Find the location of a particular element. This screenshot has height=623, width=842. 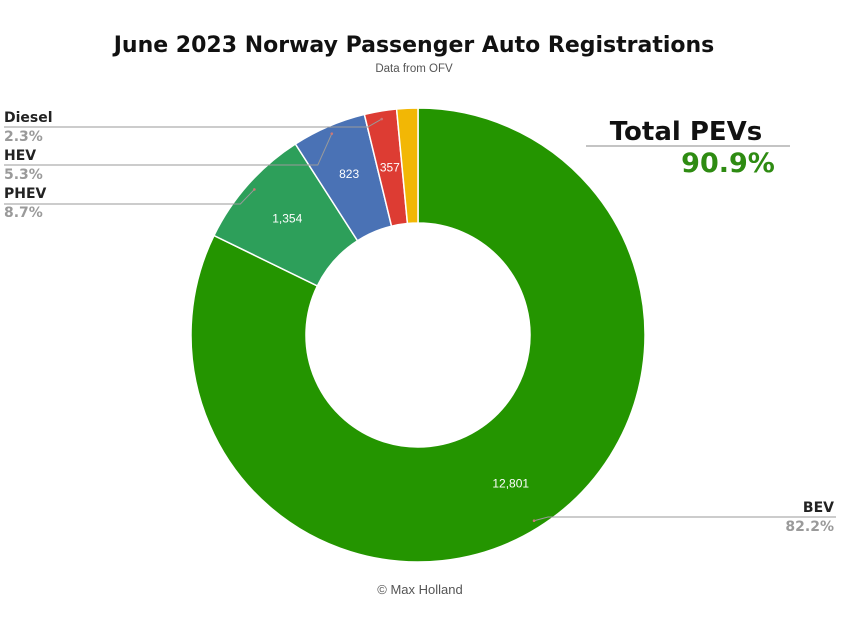

legend-percent-diesel: 2.3% is located at coordinates (23, 137).